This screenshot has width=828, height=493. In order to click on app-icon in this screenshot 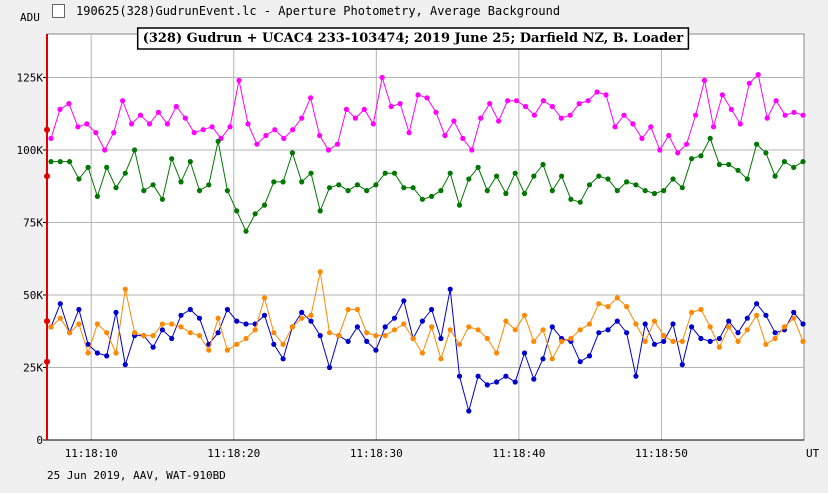, I will do `click(58, 11)`.